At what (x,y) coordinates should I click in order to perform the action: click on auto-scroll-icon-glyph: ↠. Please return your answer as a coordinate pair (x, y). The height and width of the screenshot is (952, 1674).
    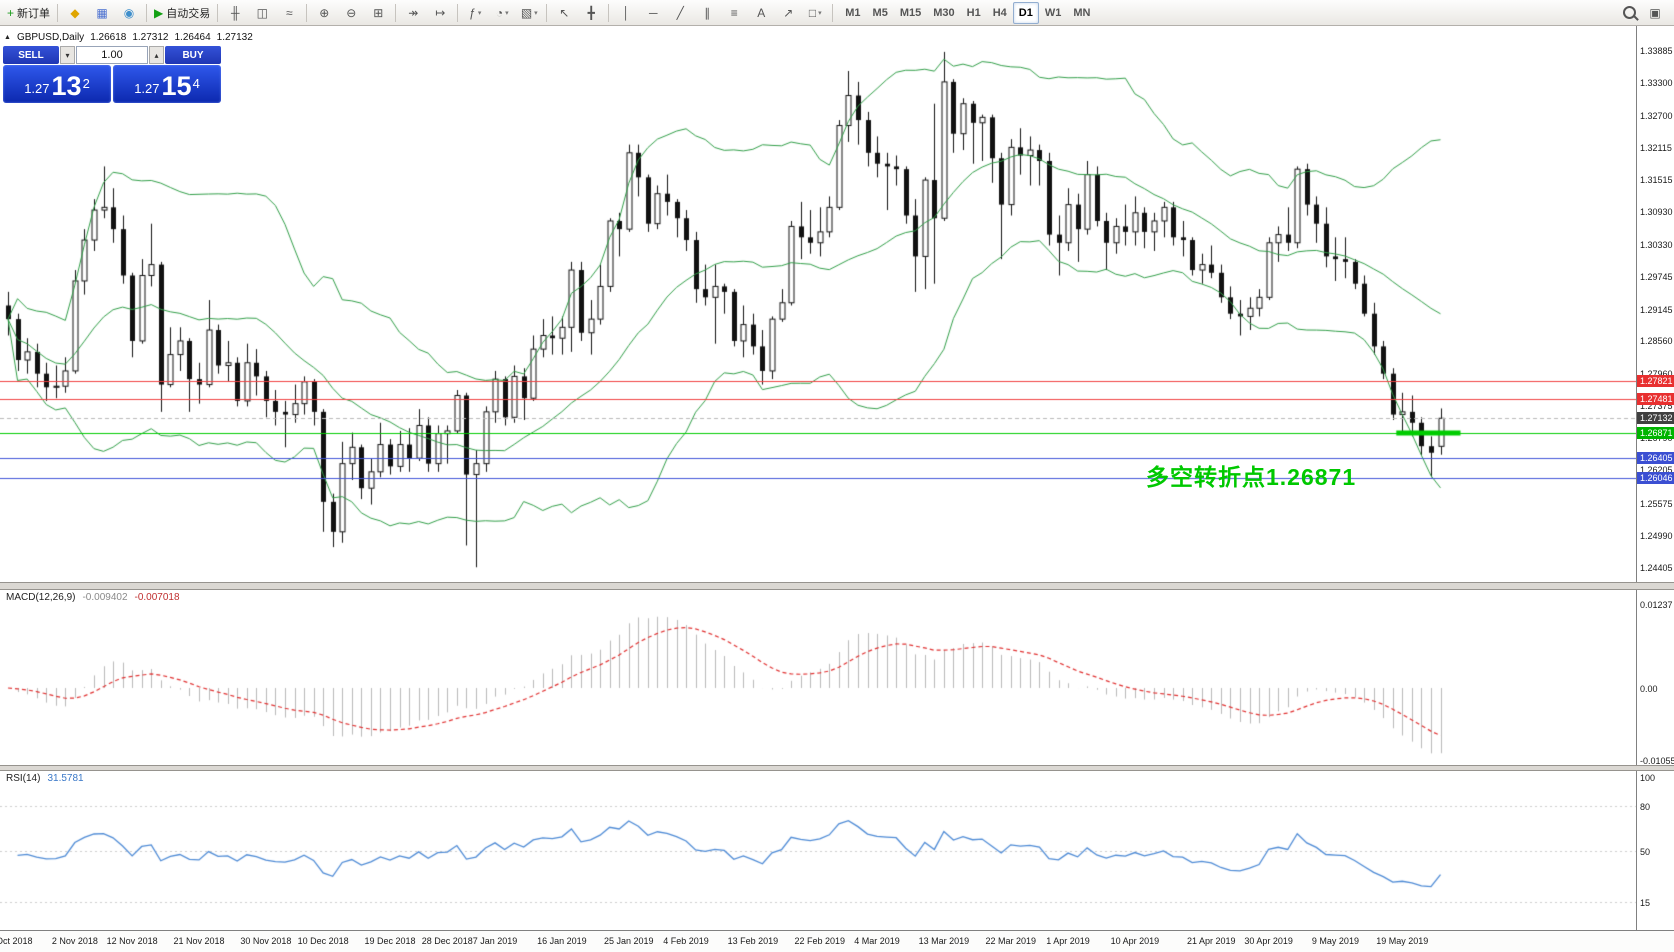
    Looking at the image, I should click on (413, 12).